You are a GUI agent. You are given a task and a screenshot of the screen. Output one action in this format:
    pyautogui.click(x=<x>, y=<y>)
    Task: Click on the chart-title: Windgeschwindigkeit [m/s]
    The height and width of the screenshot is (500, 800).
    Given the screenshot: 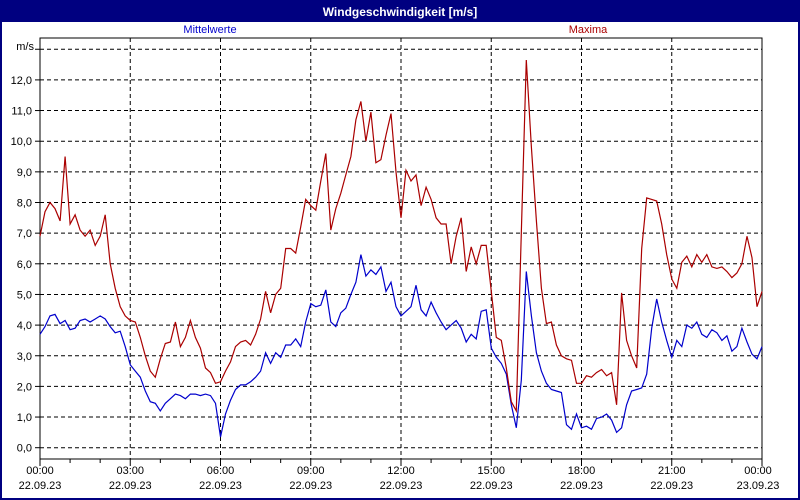 What is the action you would take?
    pyautogui.click(x=400, y=12)
    